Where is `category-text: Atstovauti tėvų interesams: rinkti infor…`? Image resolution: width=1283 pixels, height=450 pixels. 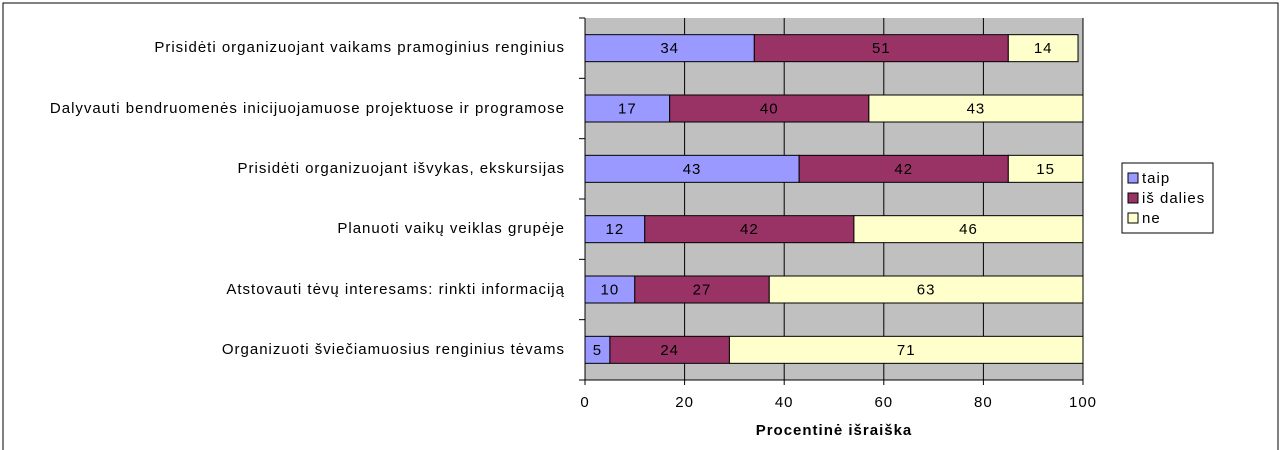
category-text: Atstovauti tėvų interesams: rinkti infor… is located at coordinates (395, 289).